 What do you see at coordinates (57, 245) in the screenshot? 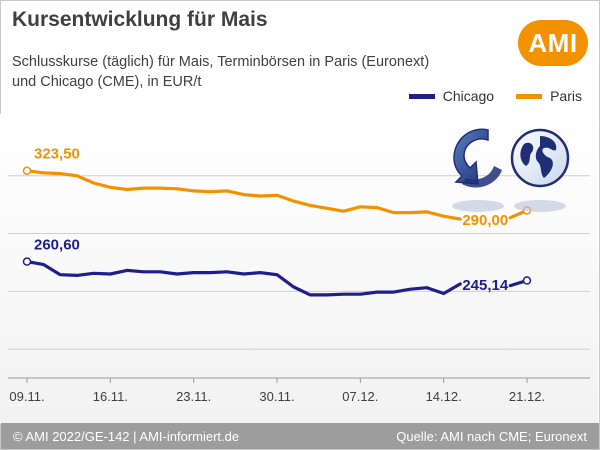
I see `start-label-chicago: 260,60` at bounding box center [57, 245].